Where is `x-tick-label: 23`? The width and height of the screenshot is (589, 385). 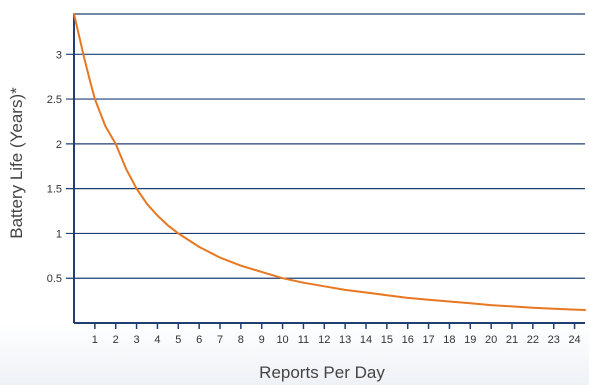
x-tick-label: 23 is located at coordinates (554, 340).